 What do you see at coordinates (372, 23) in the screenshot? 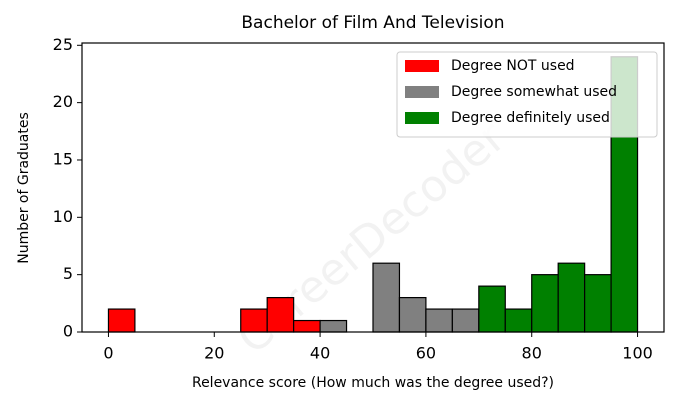
I see `chart-title: Bachelor of Film And Television` at bounding box center [372, 23].